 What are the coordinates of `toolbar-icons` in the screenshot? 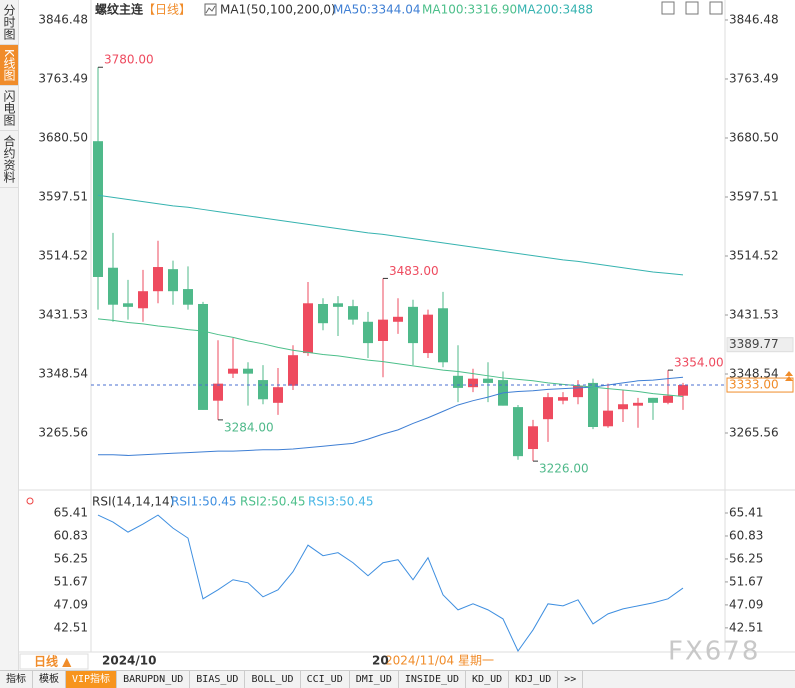 It's located at (692, 8).